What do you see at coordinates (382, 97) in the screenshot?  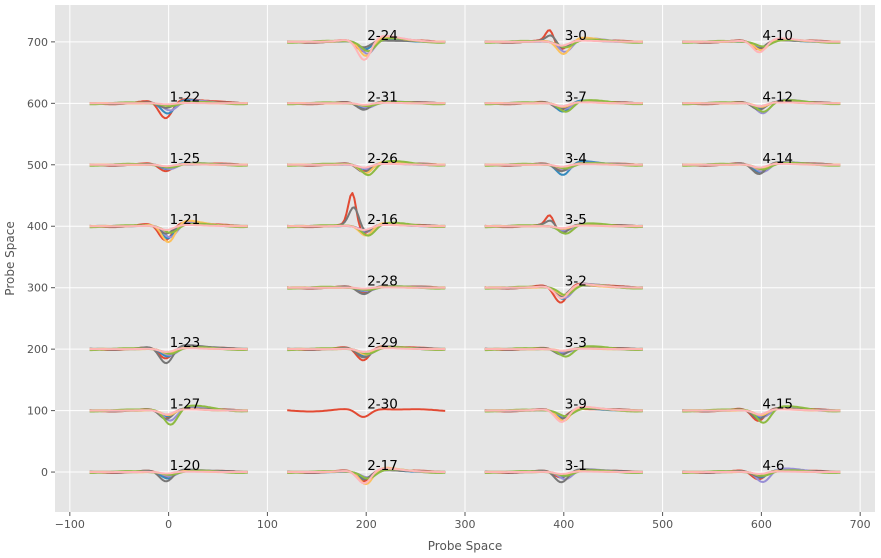 I see `unit-label: 2-31` at bounding box center [382, 97].